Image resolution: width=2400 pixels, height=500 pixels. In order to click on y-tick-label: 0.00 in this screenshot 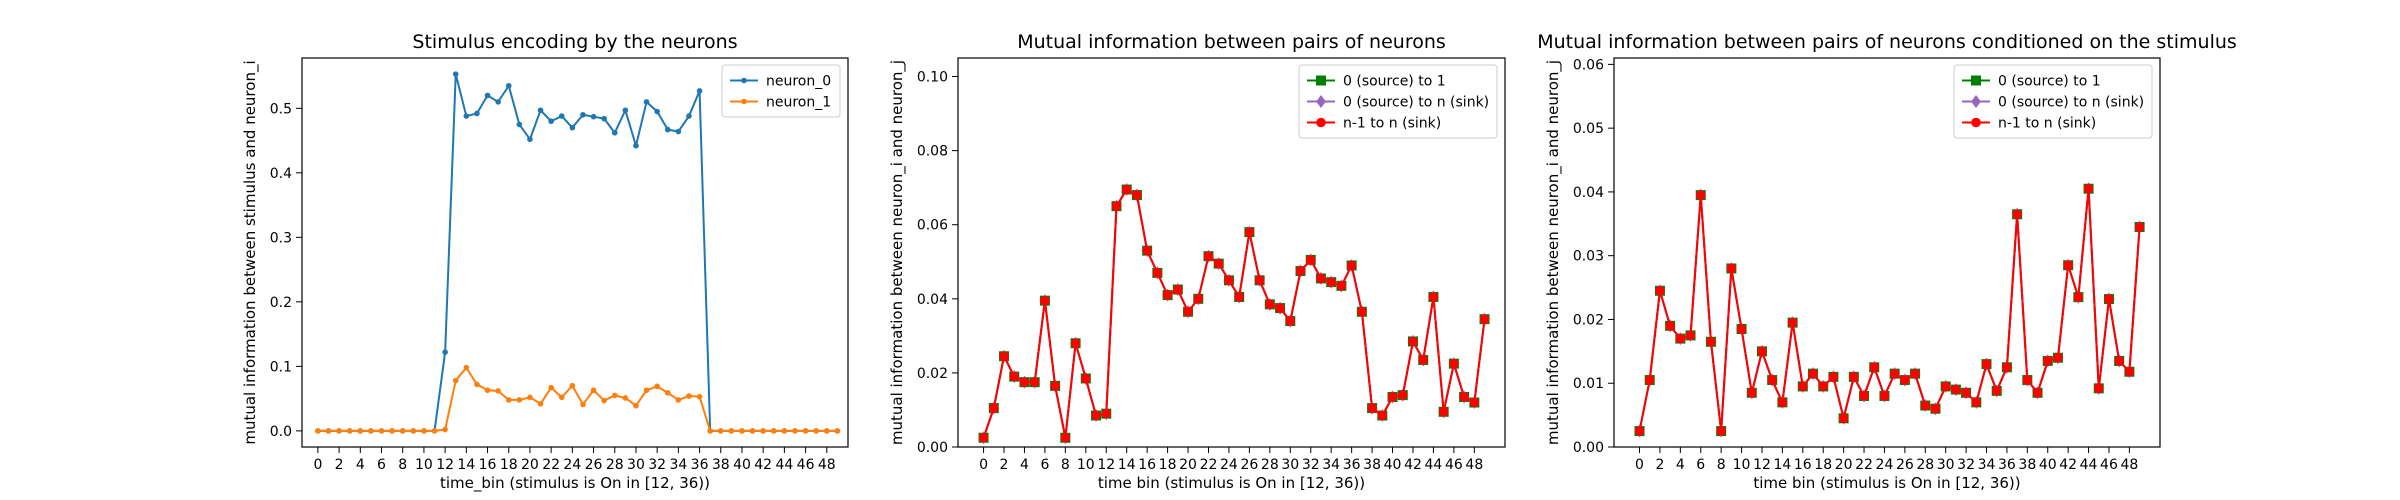, I will do `click(1588, 448)`.